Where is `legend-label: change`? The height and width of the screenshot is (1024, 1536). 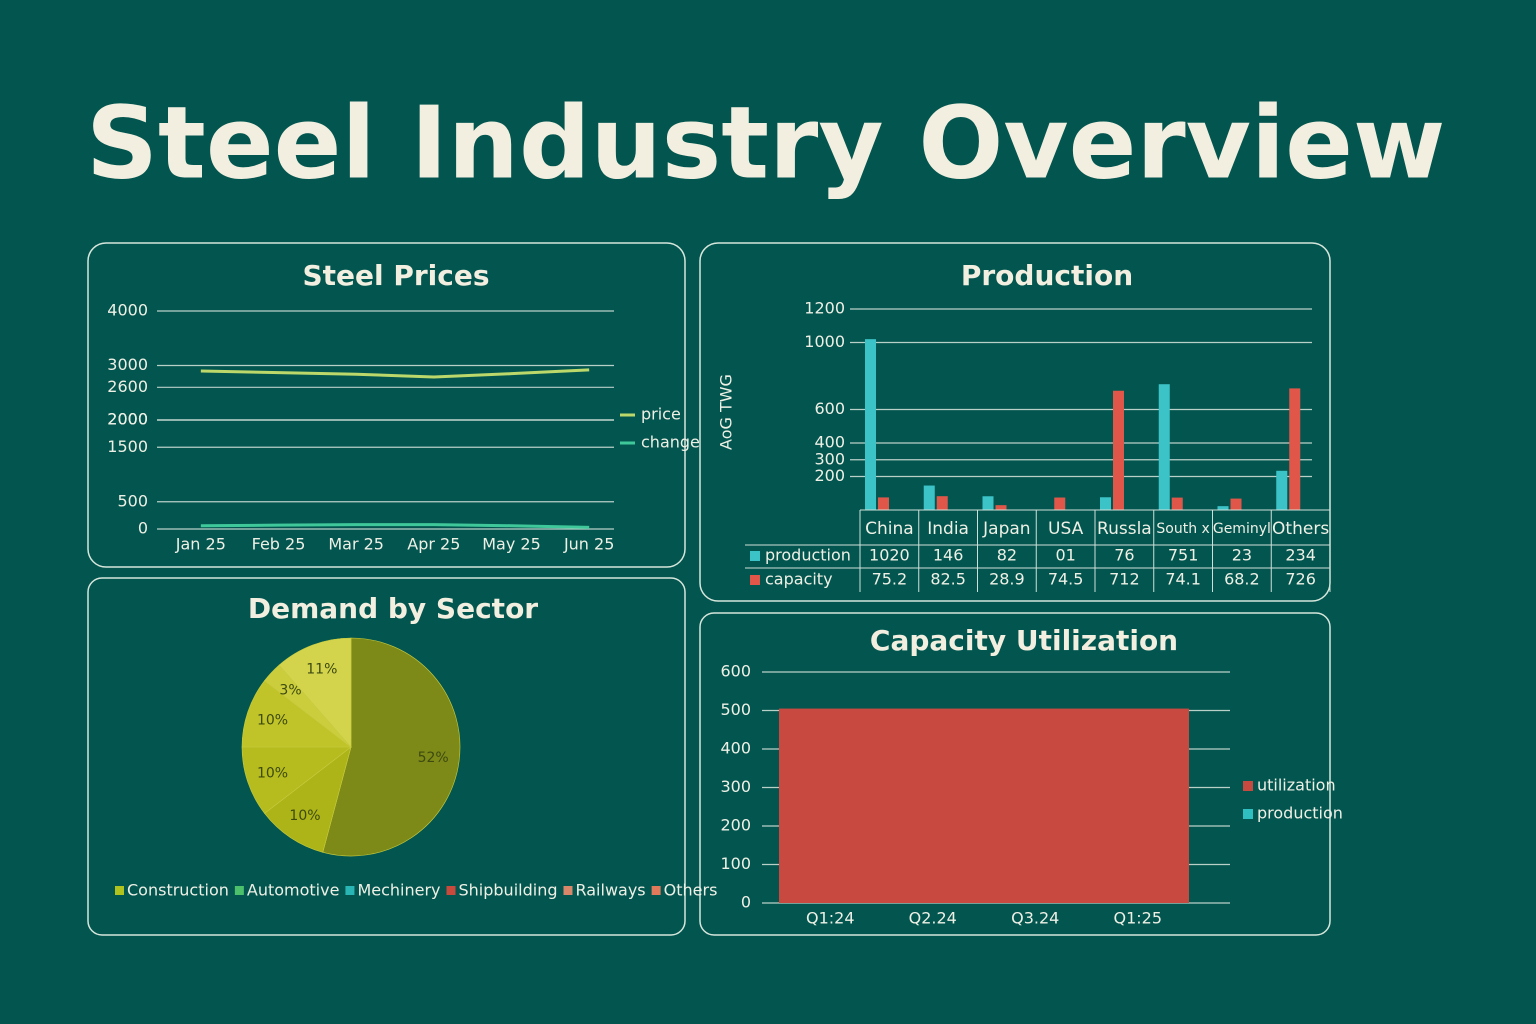
legend-label: change is located at coordinates (670, 442).